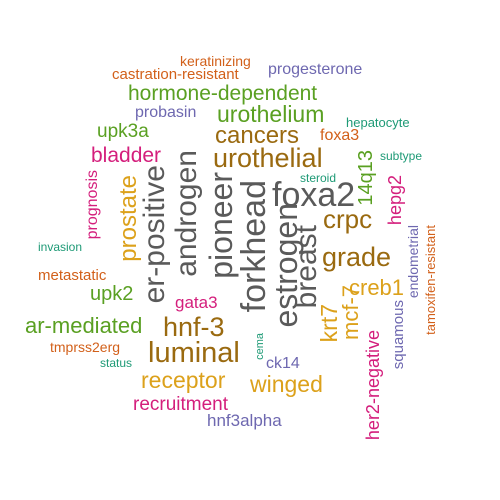 The width and height of the screenshot is (500, 500). What do you see at coordinates (366, 178) in the screenshot?
I see `word-14q13: 14q13` at bounding box center [366, 178].